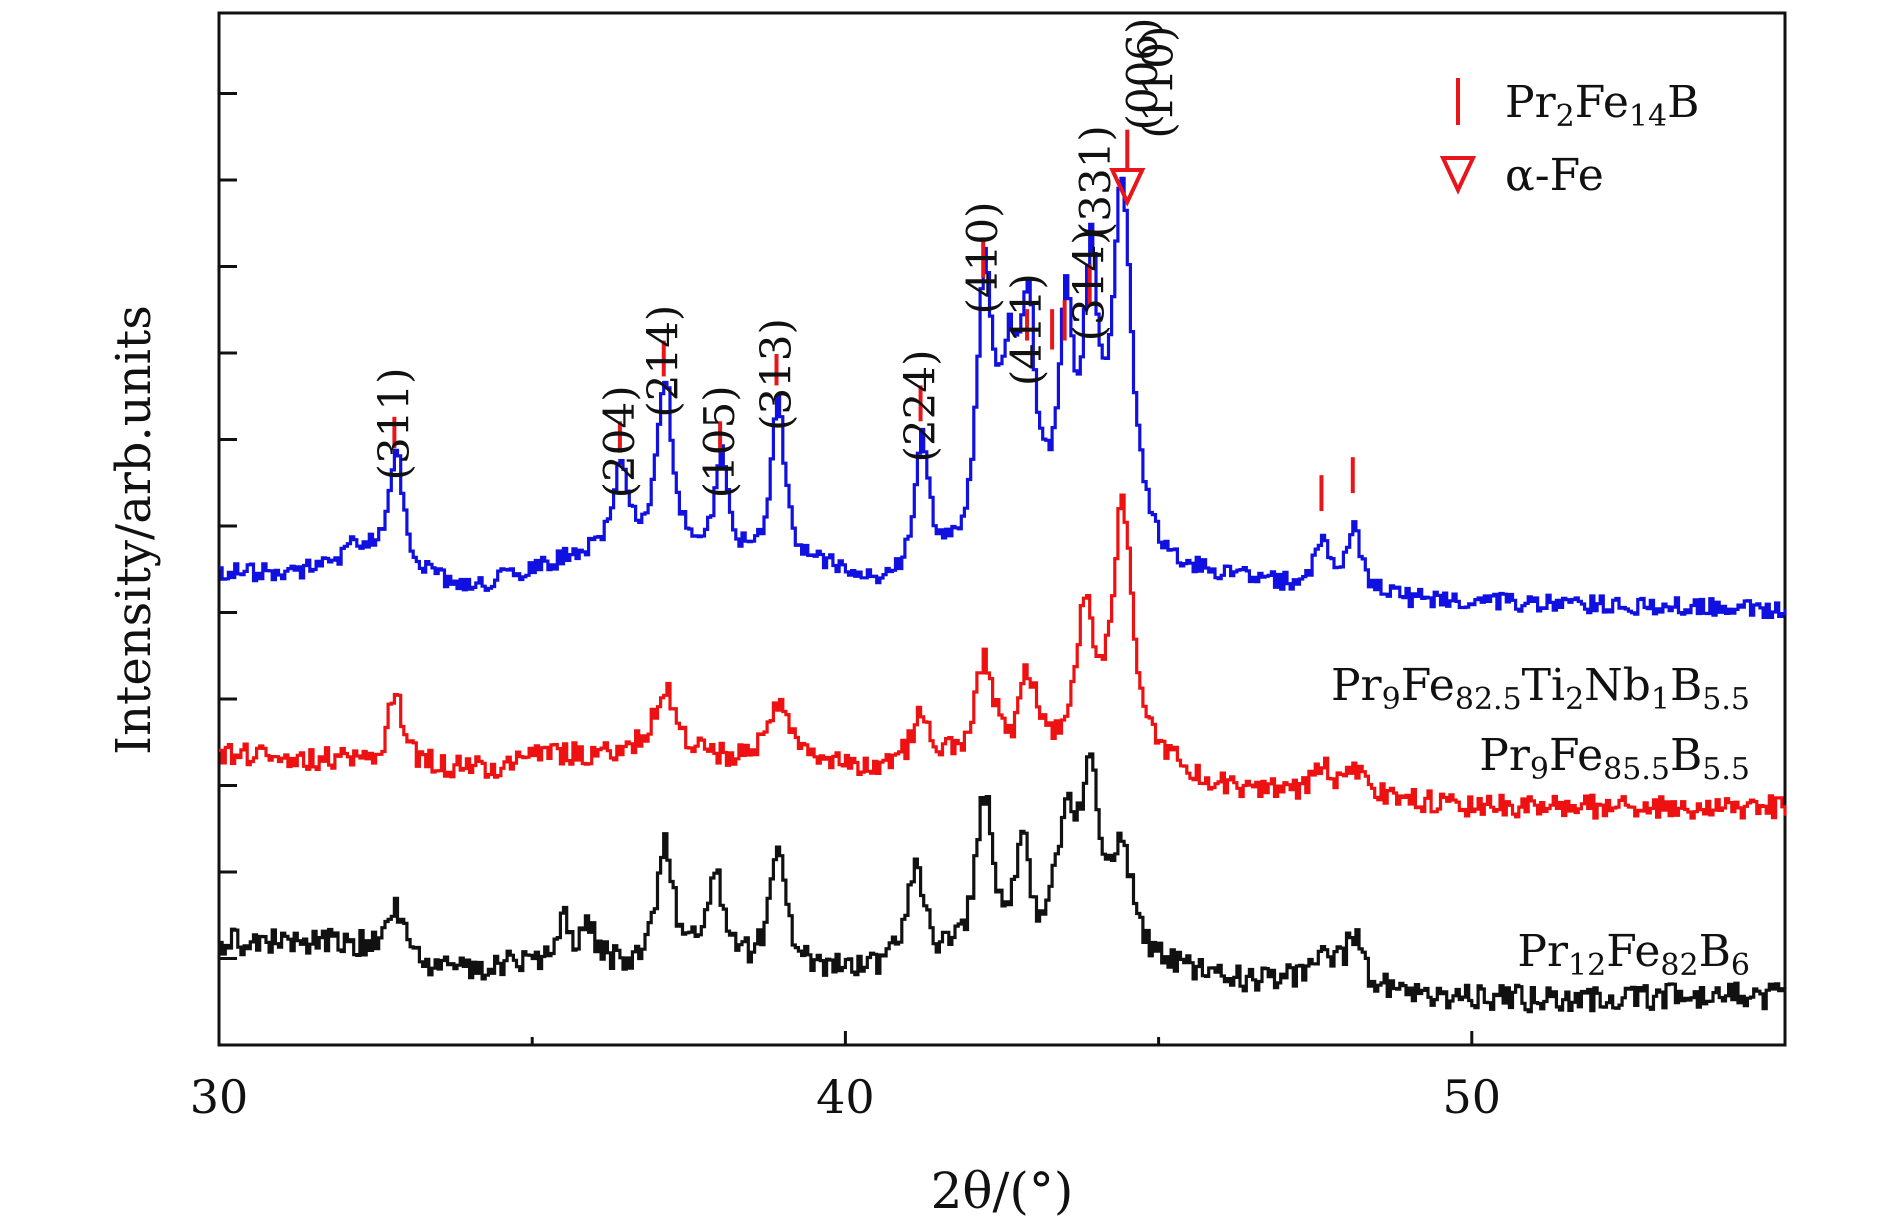 The width and height of the screenshot is (1890, 1229). I want to click on series-label-1: Pr9Fe85.5B5.5, so click(1614, 758).